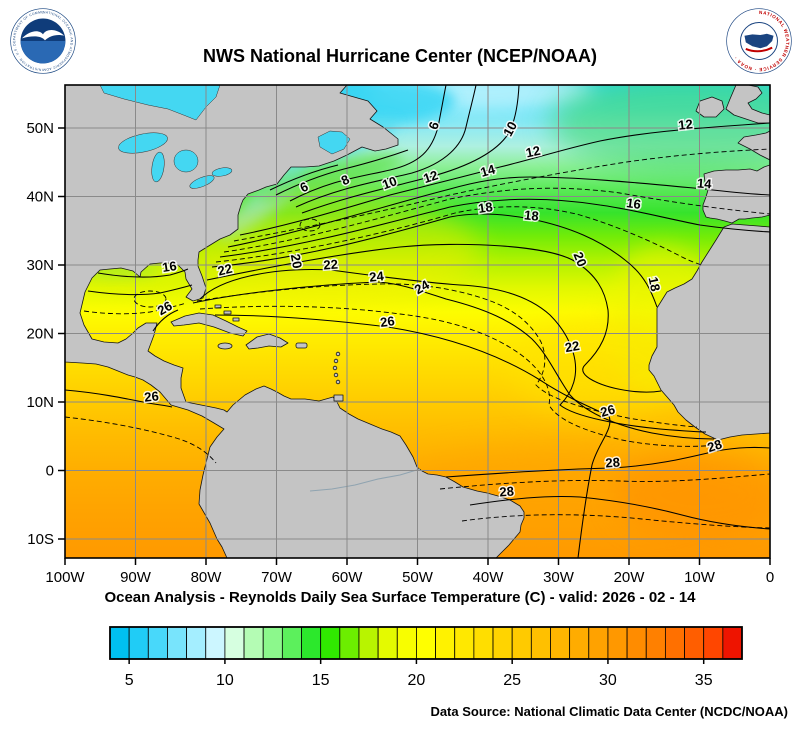  What do you see at coordinates (65, 577) in the screenshot?
I see `x-axis-label: 100W` at bounding box center [65, 577].